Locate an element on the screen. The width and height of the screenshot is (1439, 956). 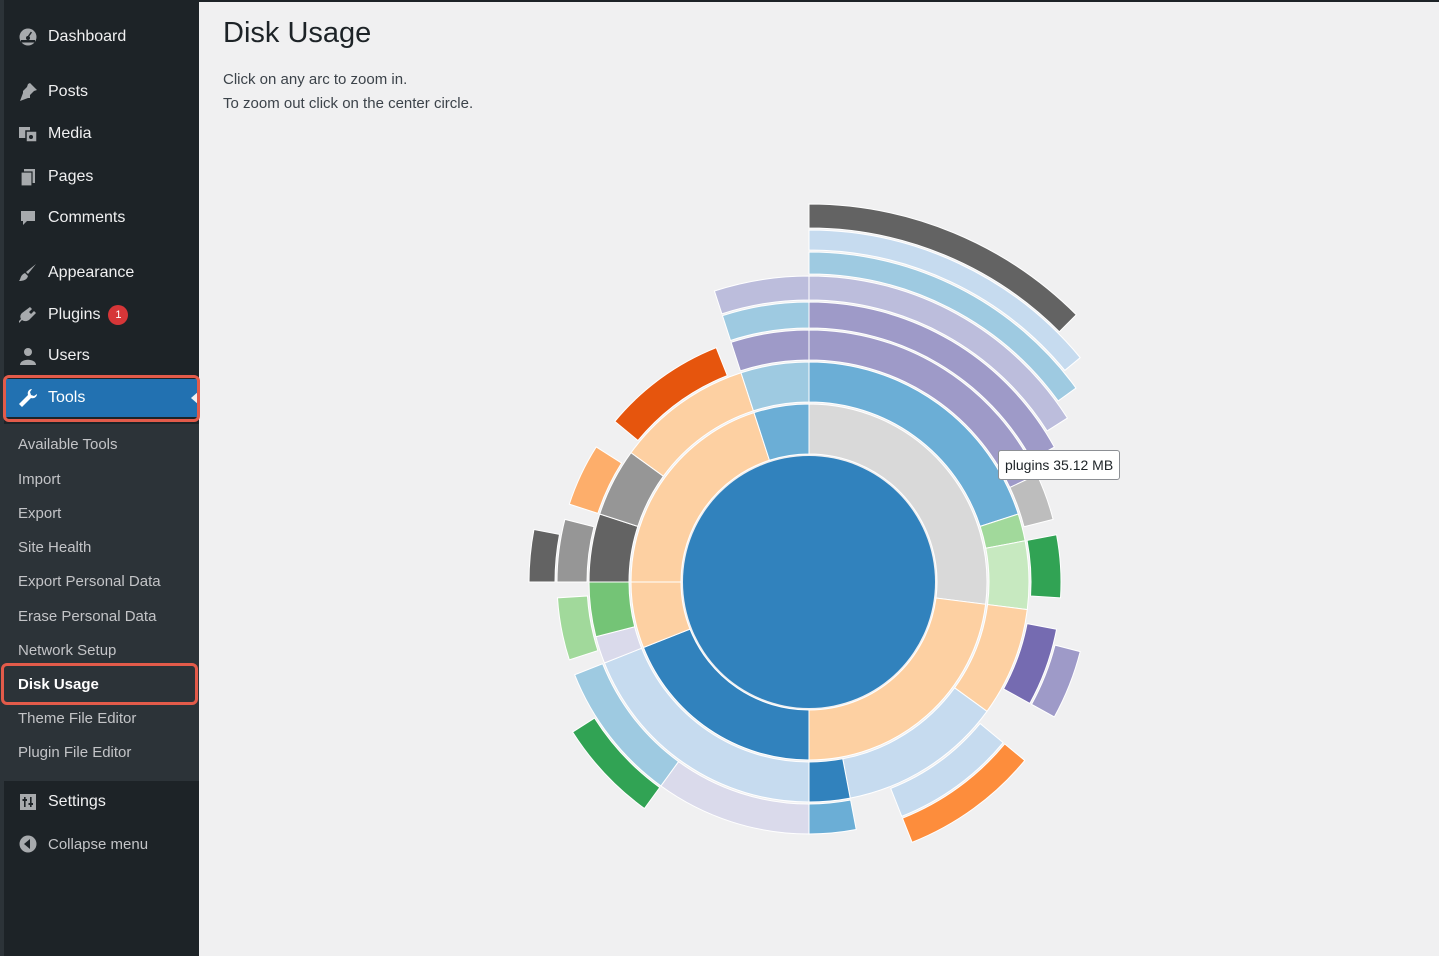
sidebar-item-label: Comments is located at coordinates (87, 217).